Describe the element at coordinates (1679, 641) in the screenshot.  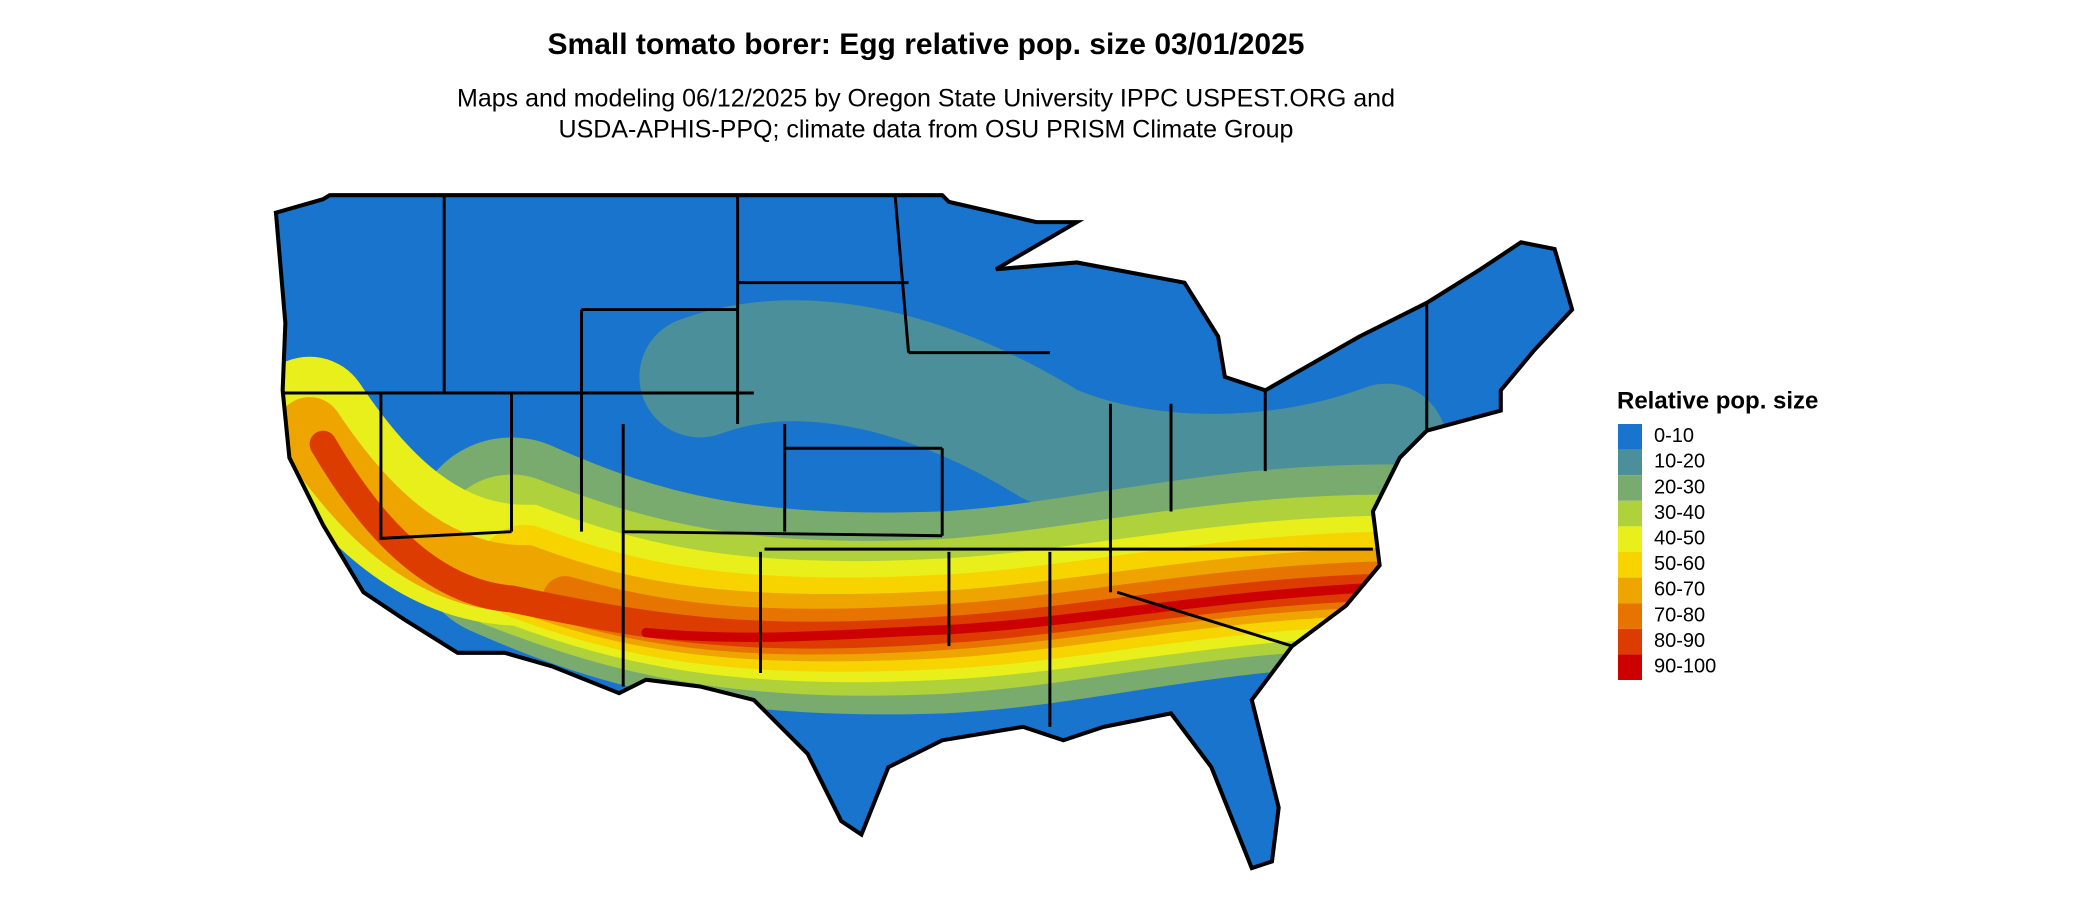
I see `legend-label: 80-90` at that location.